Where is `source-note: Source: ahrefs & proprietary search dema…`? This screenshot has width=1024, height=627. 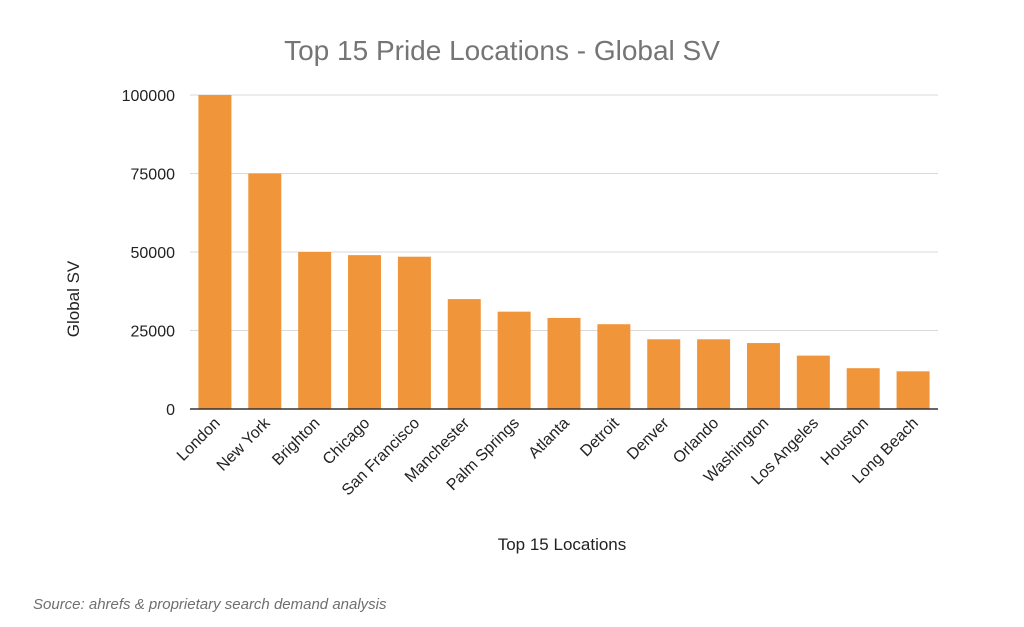 source-note: Source: ahrefs & proprietary search dema… is located at coordinates (210, 604).